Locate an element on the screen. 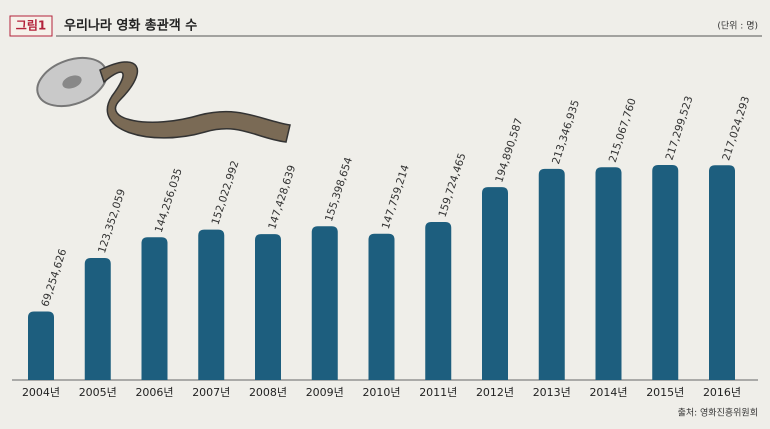 The width and height of the screenshot is (770, 429). figure-label: 그림1 is located at coordinates (31, 26).